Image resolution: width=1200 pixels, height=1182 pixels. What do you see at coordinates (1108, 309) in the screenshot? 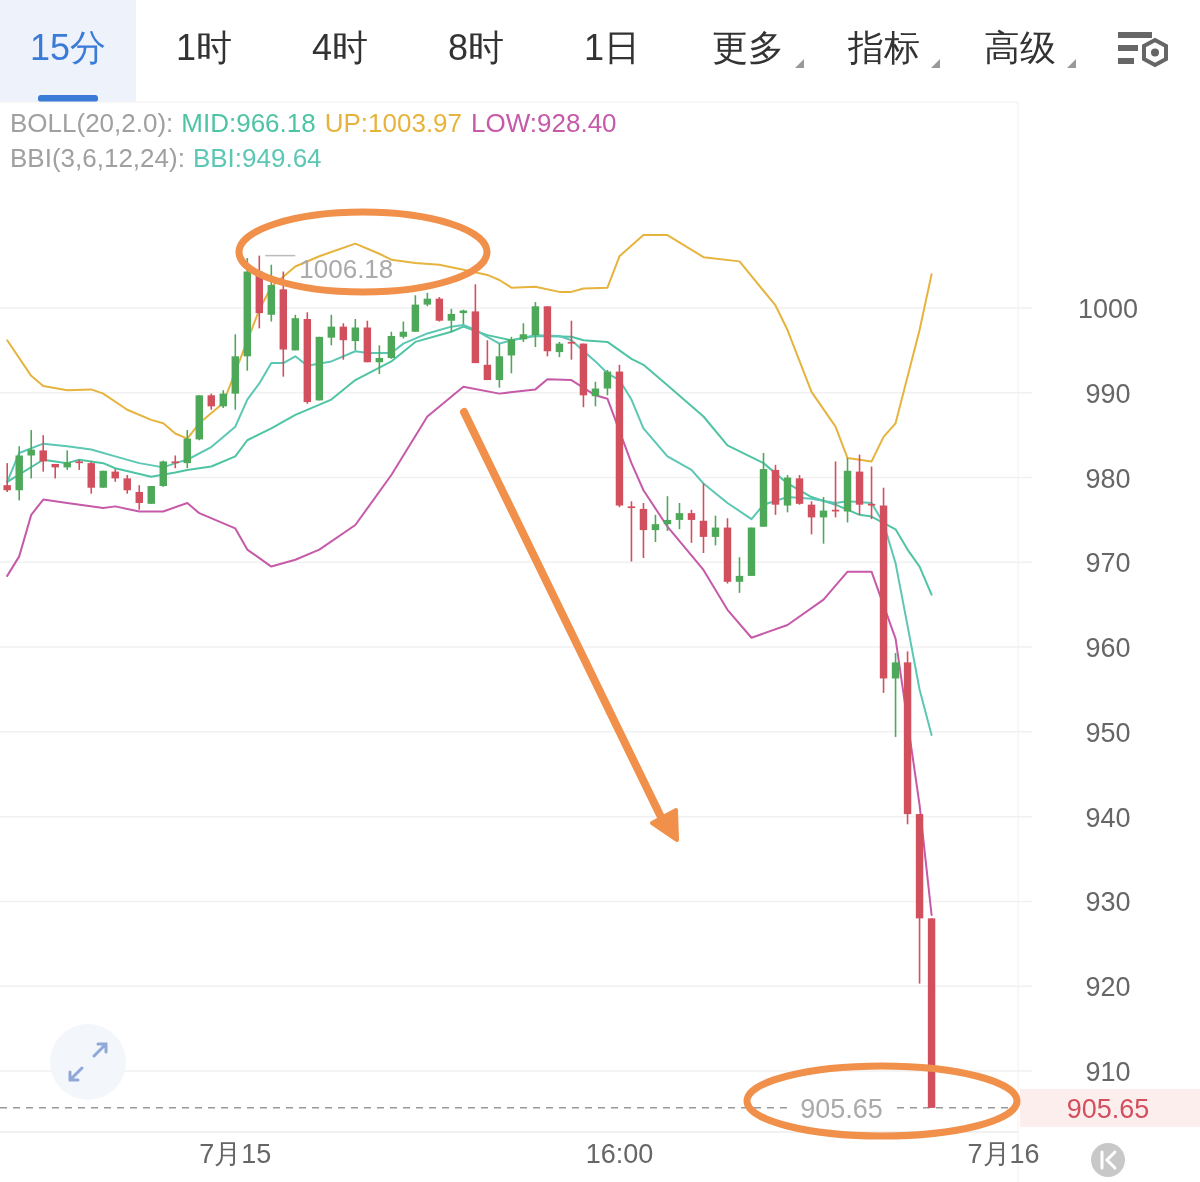
I see `y-tick-label: 1000` at bounding box center [1108, 309].